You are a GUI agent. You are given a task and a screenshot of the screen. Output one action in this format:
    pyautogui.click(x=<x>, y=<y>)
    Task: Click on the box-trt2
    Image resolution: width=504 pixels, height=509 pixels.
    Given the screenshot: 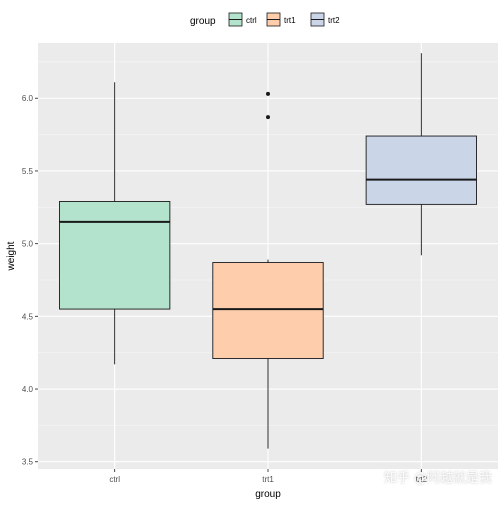 What is the action you would take?
    pyautogui.click(x=421, y=154)
    